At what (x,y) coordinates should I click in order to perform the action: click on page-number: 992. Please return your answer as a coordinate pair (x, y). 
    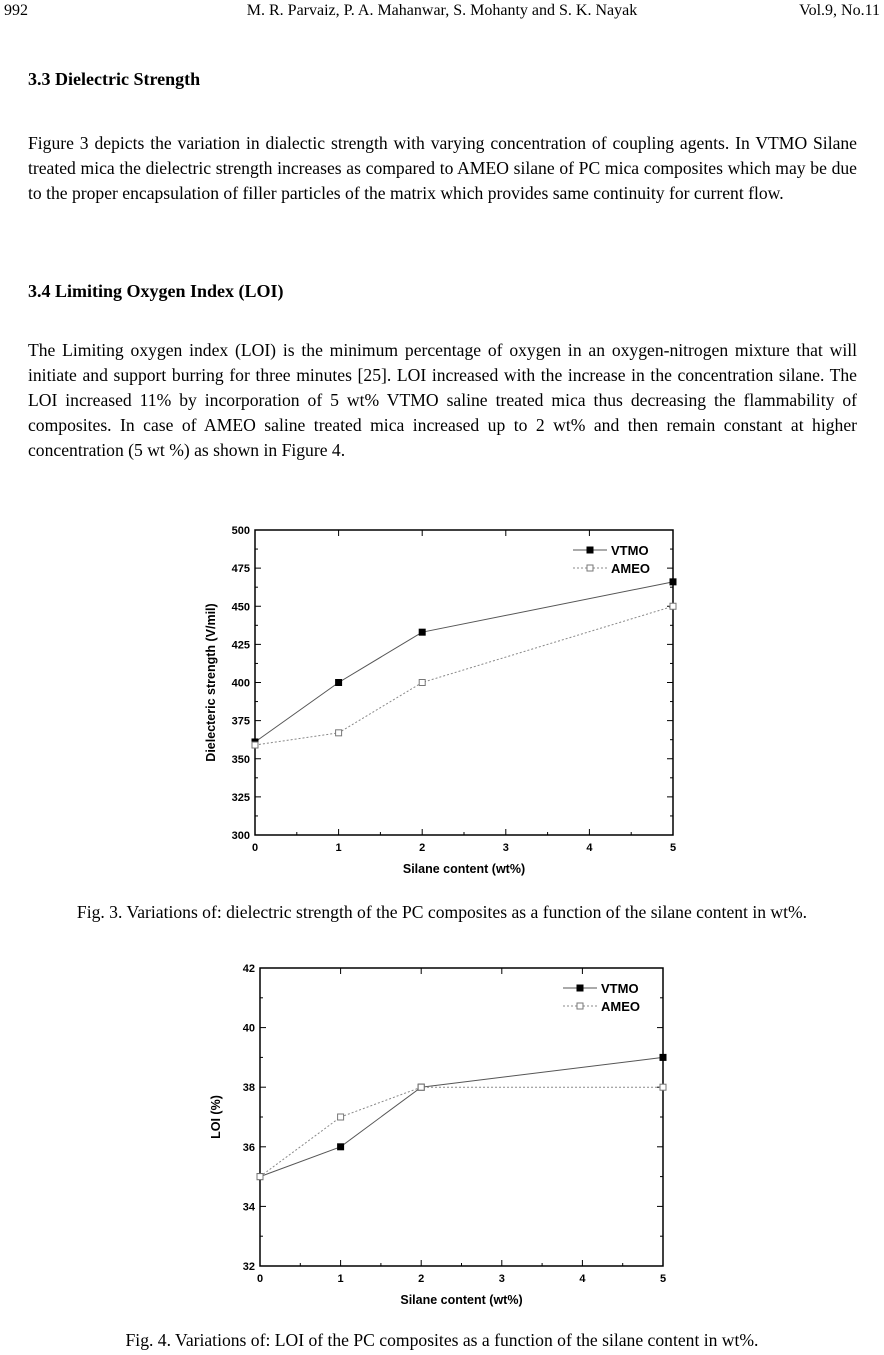
    Looking at the image, I should click on (16, 10).